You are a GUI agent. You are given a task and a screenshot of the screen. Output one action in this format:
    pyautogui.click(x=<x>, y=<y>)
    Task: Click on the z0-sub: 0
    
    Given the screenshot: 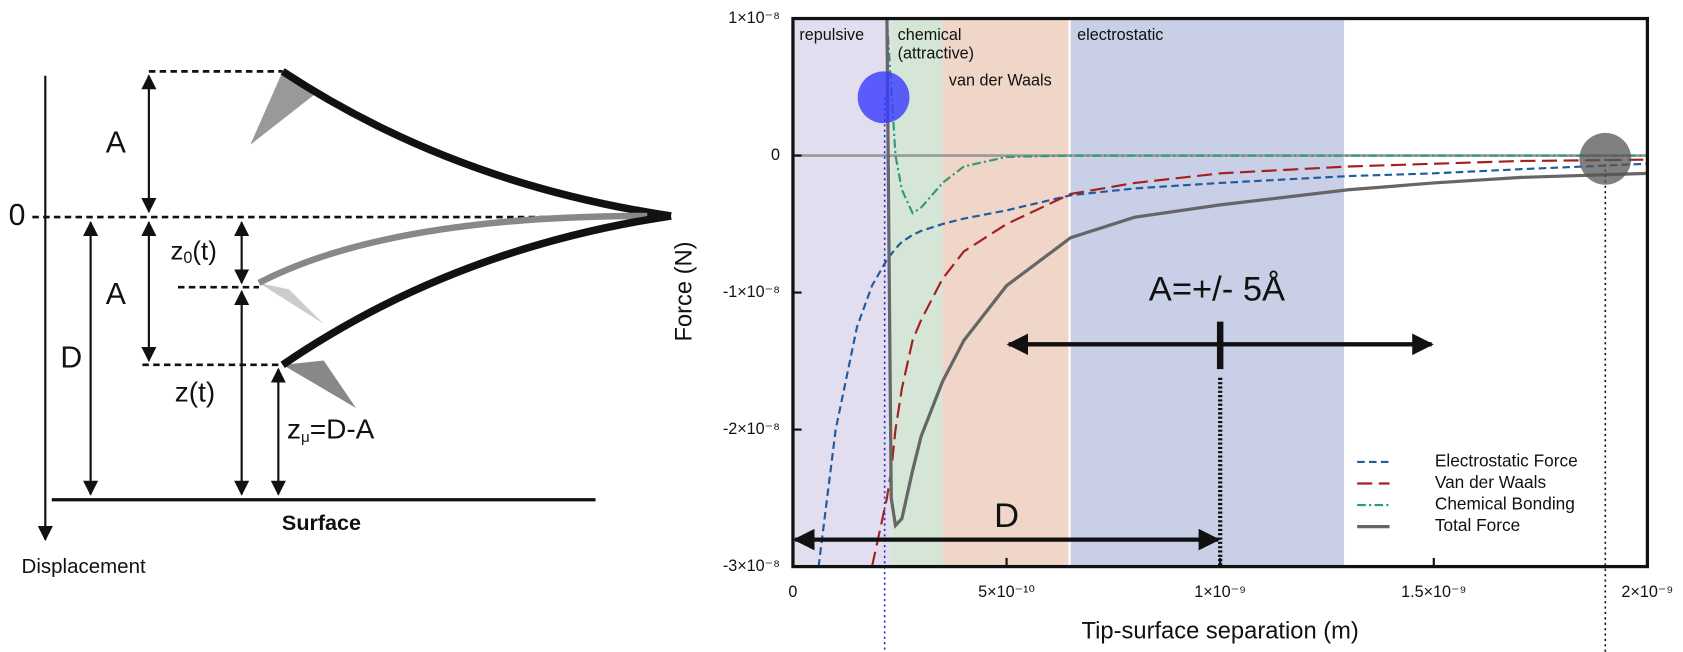 What is the action you would take?
    pyautogui.click(x=187, y=258)
    